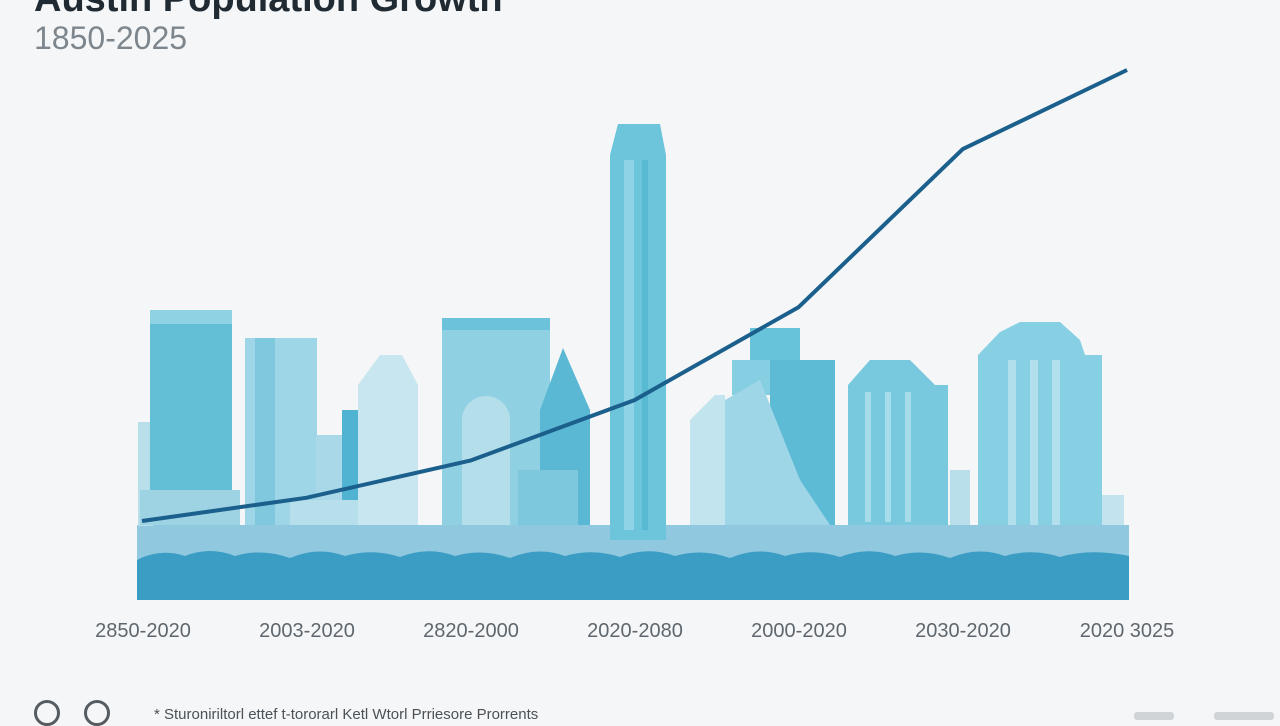  I want to click on x-tick-label: 2850-2020, so click(143, 631).